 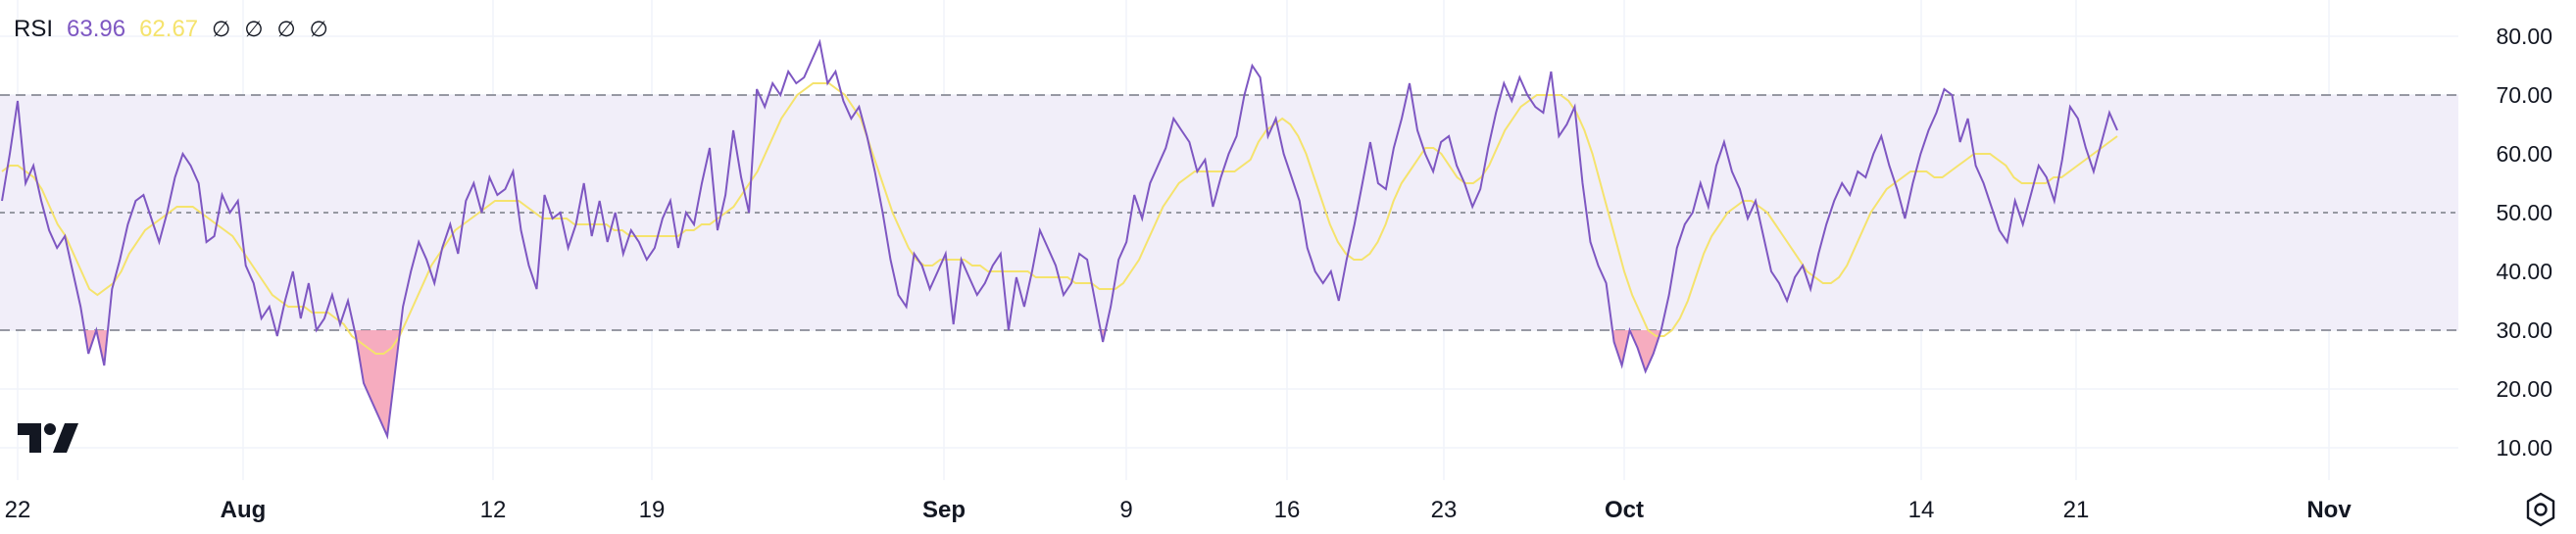 I want to click on x-tick-label: 9, so click(x=1125, y=510).